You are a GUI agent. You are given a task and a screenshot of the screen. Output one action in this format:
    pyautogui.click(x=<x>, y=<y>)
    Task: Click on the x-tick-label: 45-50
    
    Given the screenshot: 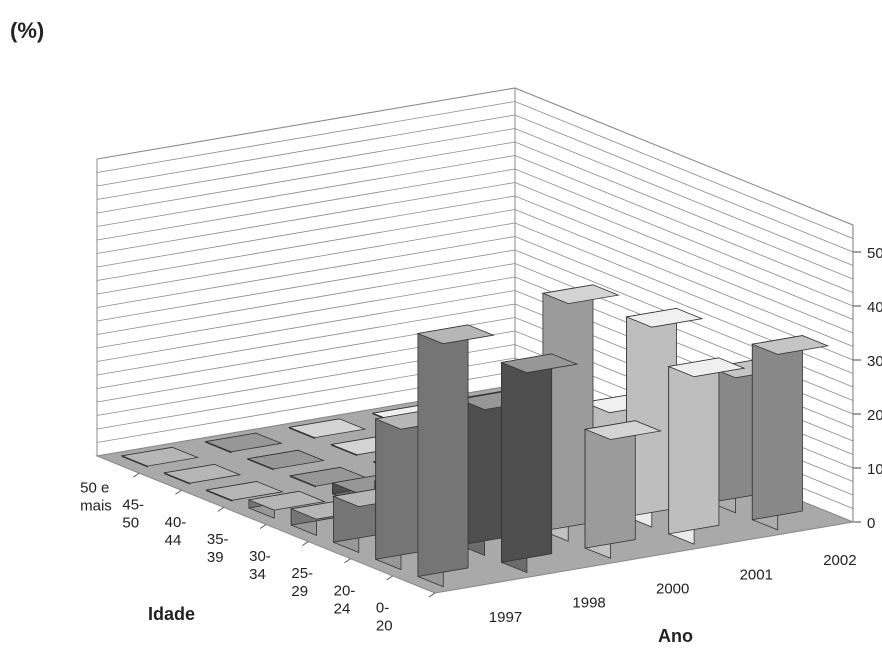 What is the action you would take?
    pyautogui.click(x=133, y=514)
    